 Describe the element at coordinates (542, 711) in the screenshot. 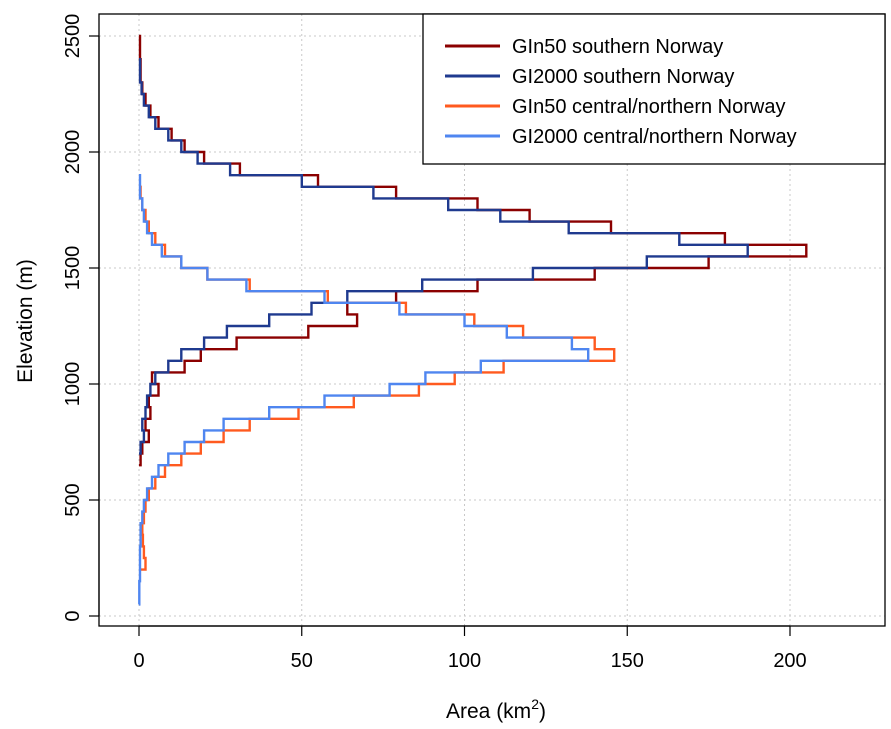

I see `x-axis-title-close: )` at that location.